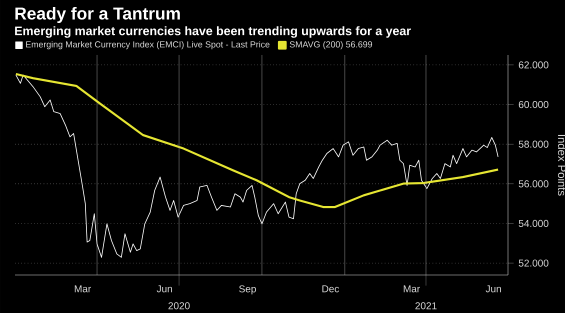 The width and height of the screenshot is (575, 314). I want to click on x-tick-label: Sep, so click(247, 289).